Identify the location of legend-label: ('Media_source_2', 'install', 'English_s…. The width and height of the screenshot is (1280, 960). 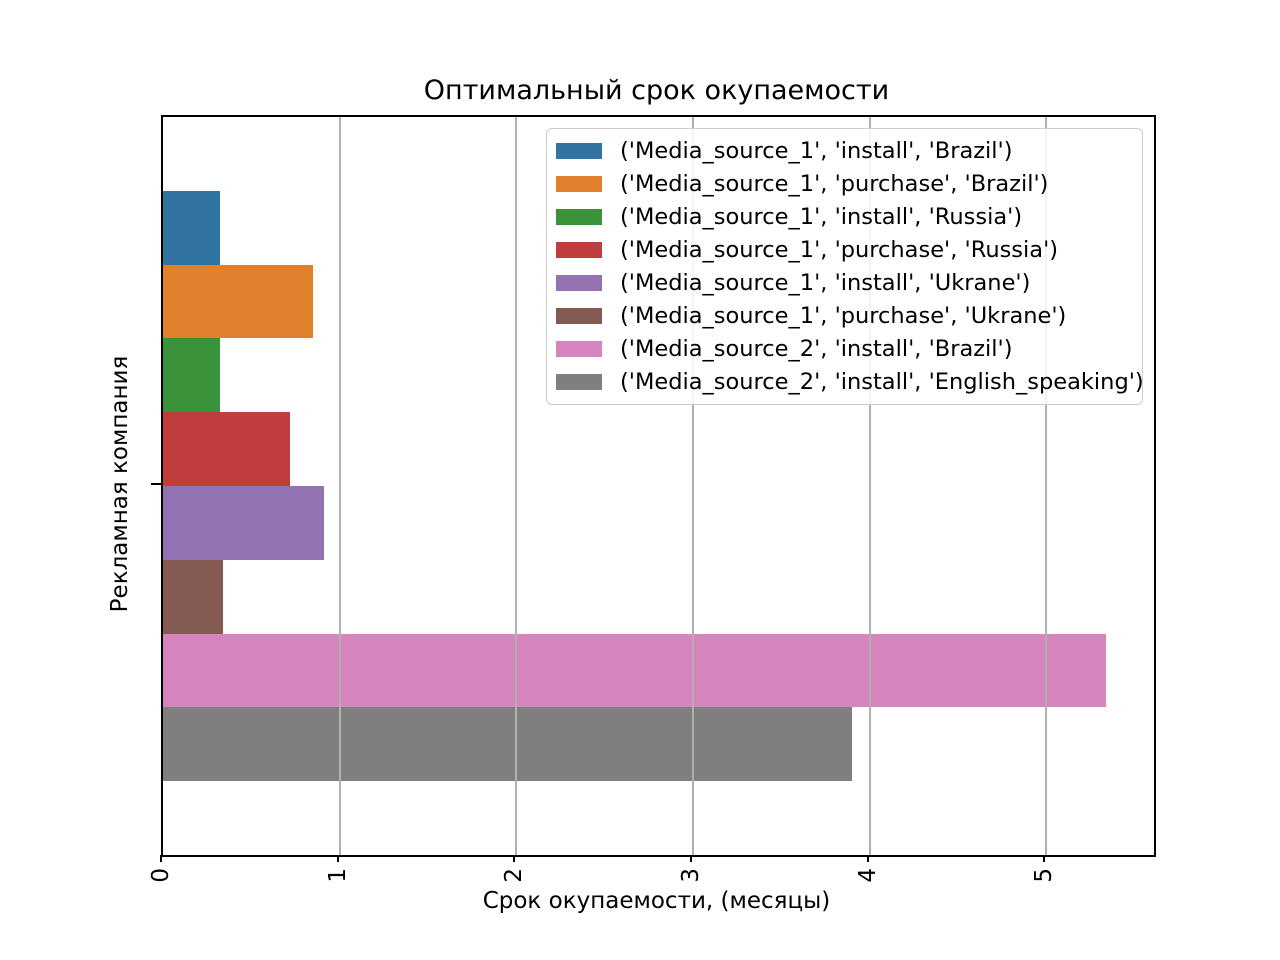
(882, 382).